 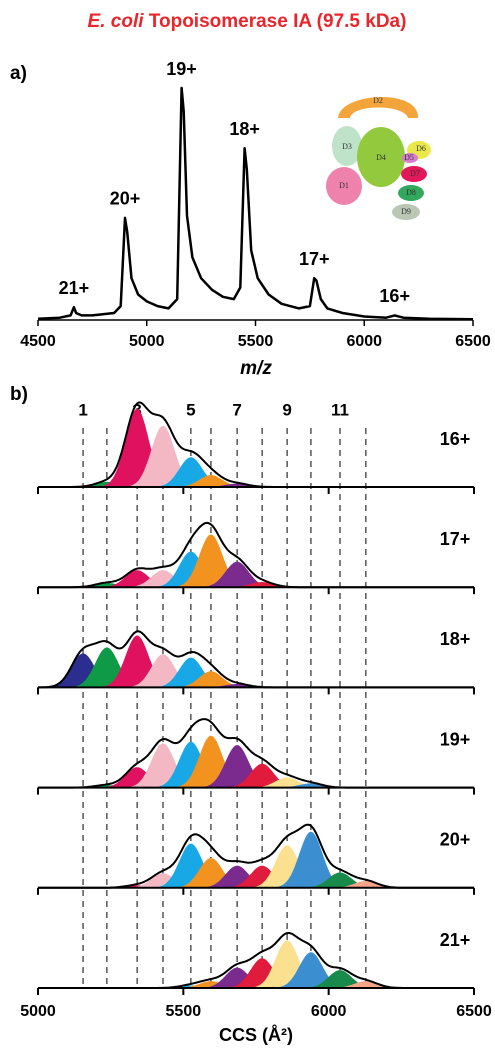 I want to click on x-axis-label: CCS (Å²), so click(x=256, y=1035).